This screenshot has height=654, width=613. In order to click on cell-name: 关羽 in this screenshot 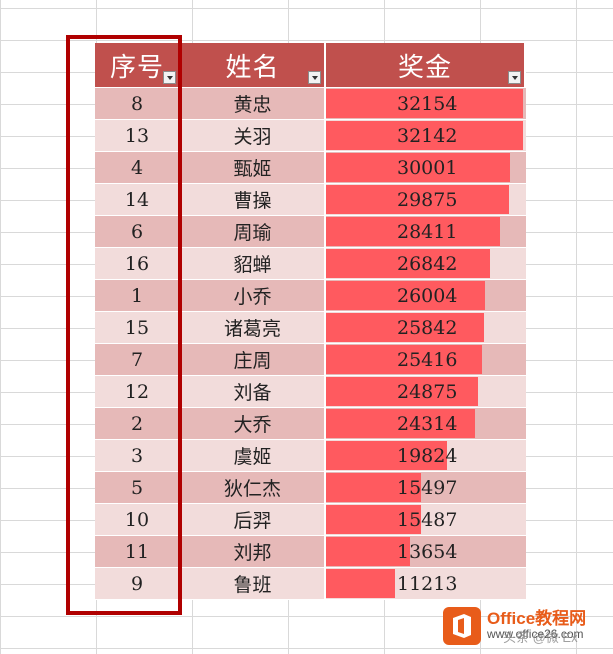, I will do `click(253, 136)`.